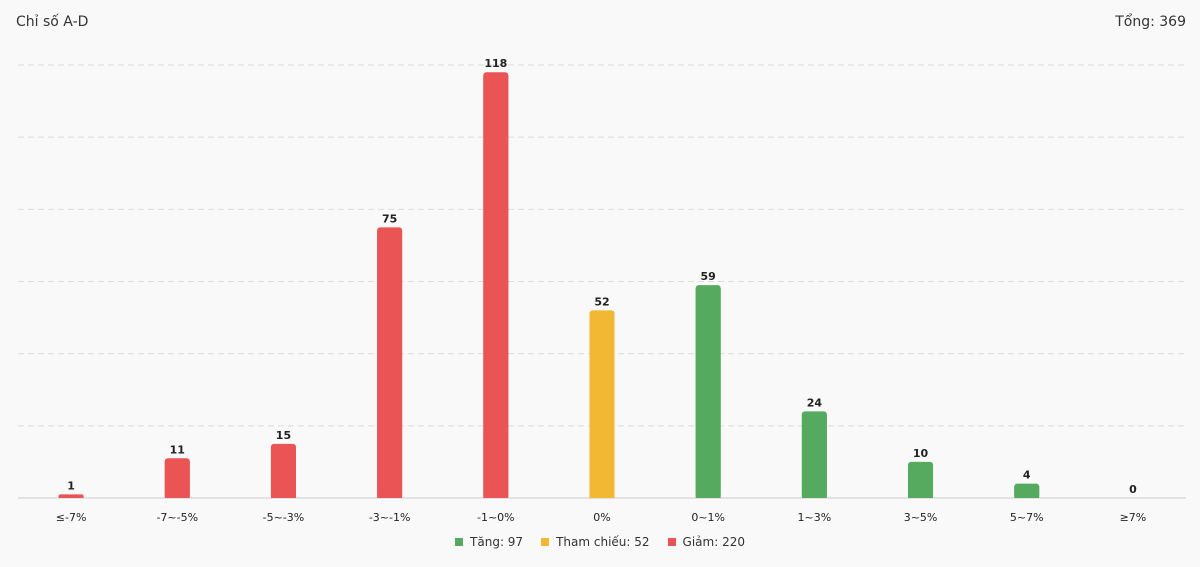  What do you see at coordinates (459, 542) in the screenshot?
I see `legend-swatch-up` at bounding box center [459, 542].